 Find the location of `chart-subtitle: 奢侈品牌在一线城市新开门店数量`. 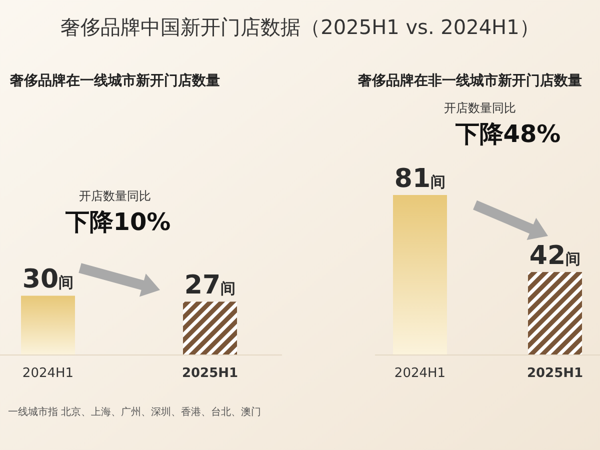

chart-subtitle: 奢侈品牌在一线城市新开门店数量 is located at coordinates (114, 80).